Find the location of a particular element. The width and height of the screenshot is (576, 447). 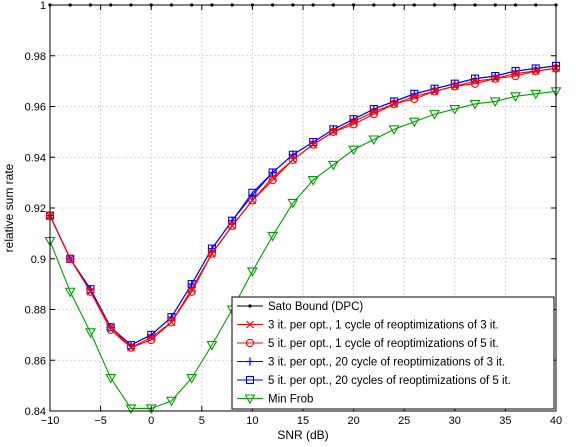

y-tick-label: 0.96 is located at coordinates (35, 108).